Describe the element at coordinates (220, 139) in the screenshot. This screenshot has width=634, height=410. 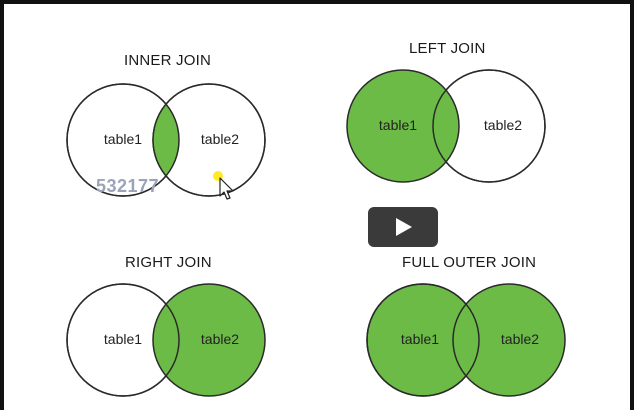
I see `inner-right-label: table2` at that location.